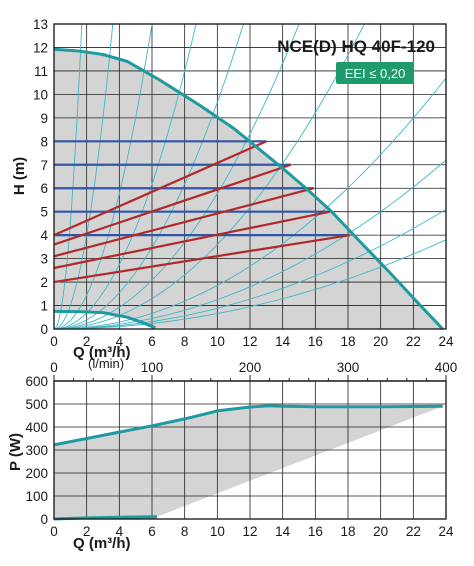  Describe the element at coordinates (54, 367) in the screenshot. I see `lpm-tick-label: 0` at that location.